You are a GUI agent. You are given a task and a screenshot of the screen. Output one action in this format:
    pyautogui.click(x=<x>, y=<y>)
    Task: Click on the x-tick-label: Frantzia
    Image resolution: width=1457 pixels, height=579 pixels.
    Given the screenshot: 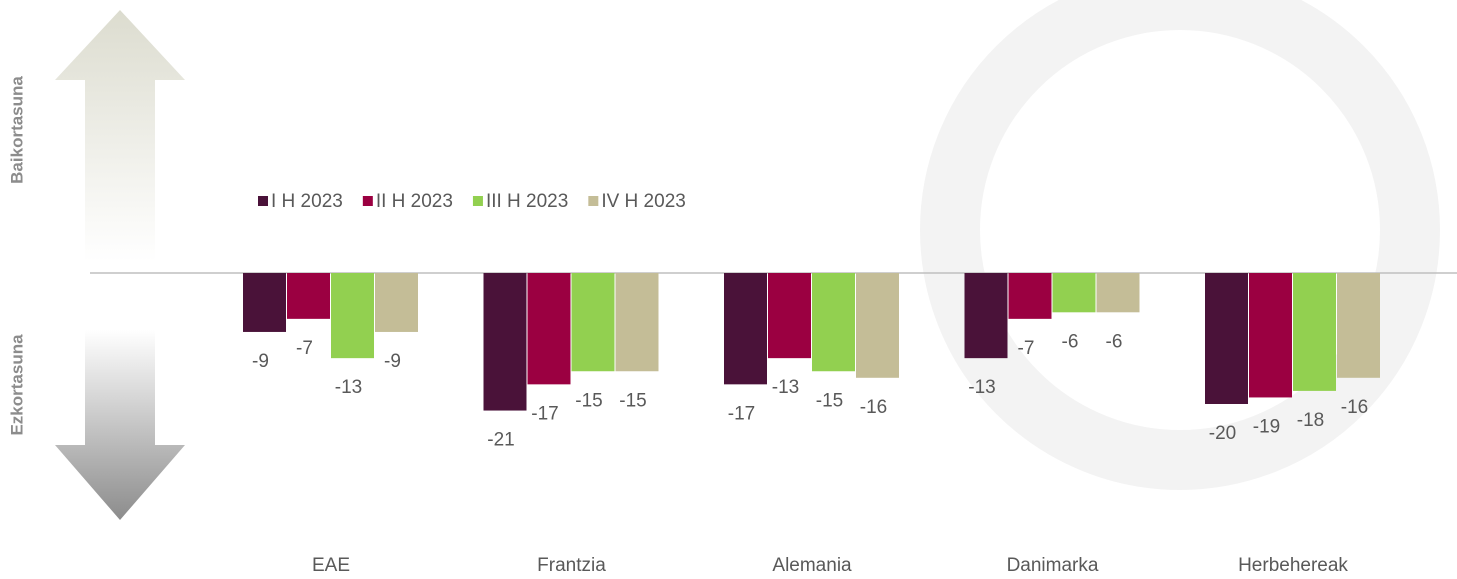 What is the action you would take?
    pyautogui.click(x=571, y=565)
    